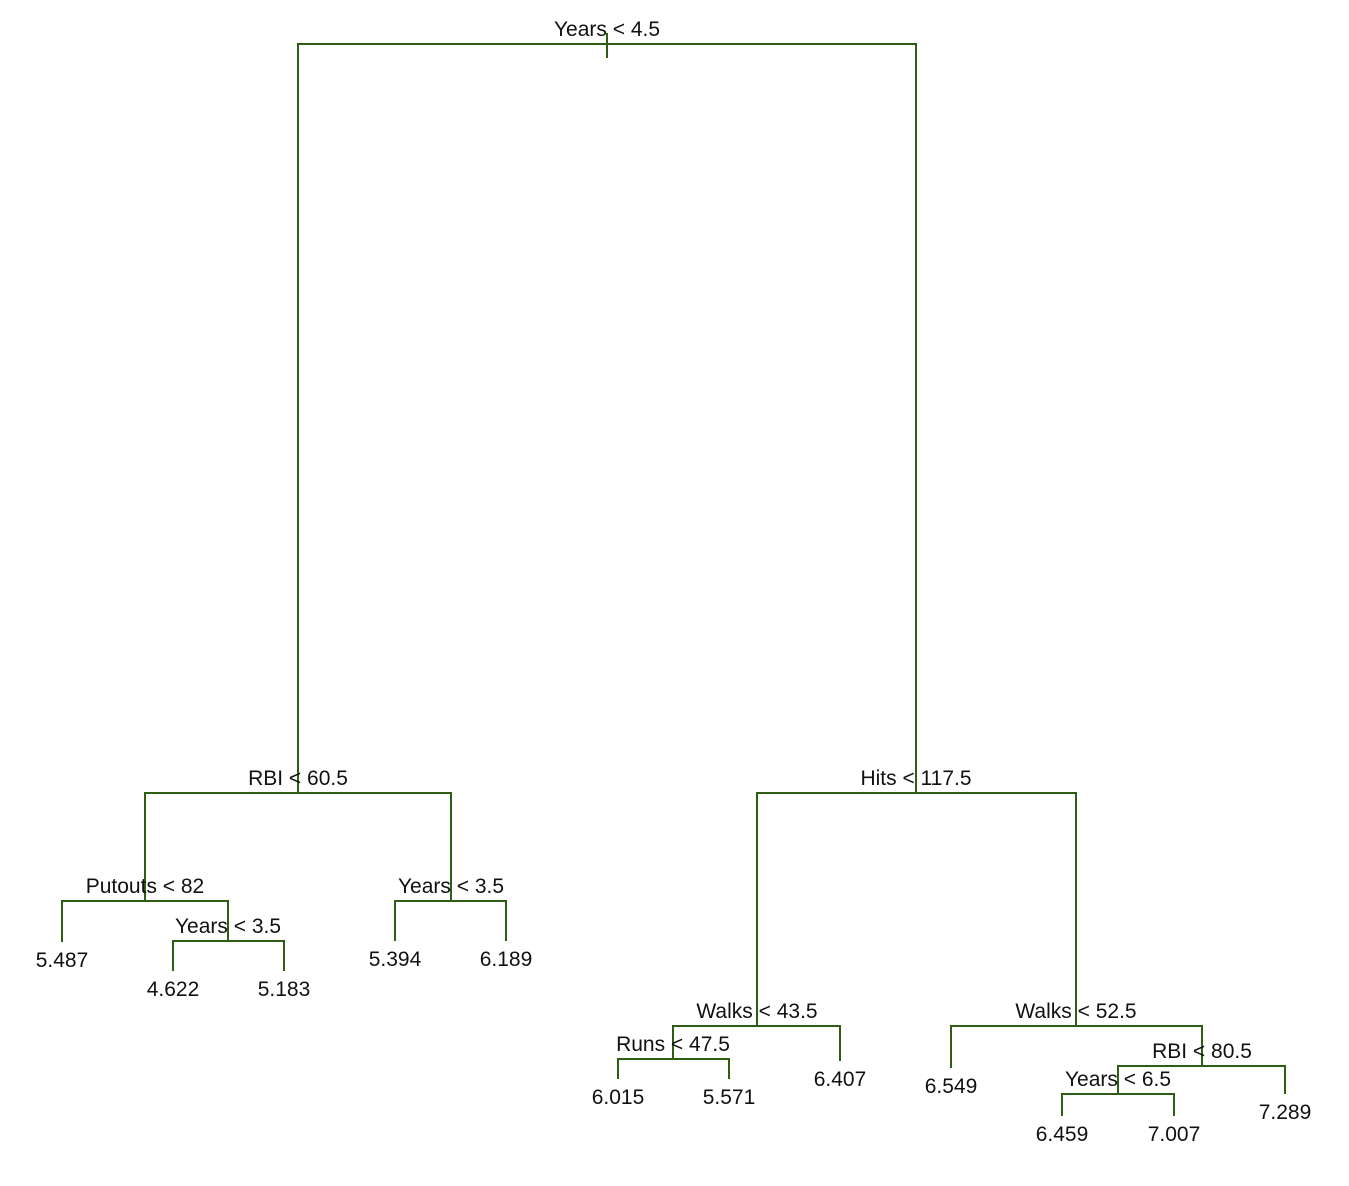 This screenshot has height=1186, width=1349. I want to click on leaf-value-6-407: 6.407, so click(840, 1079).